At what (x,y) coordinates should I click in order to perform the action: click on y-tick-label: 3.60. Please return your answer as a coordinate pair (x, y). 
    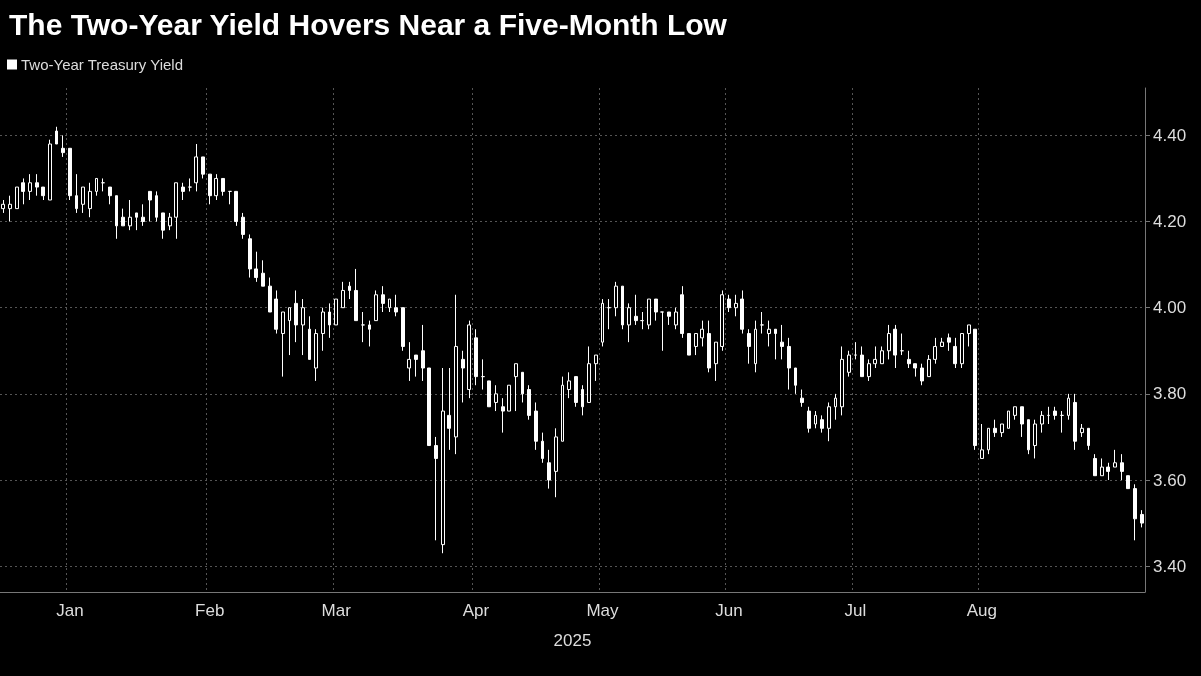
    Looking at the image, I should click on (1170, 480).